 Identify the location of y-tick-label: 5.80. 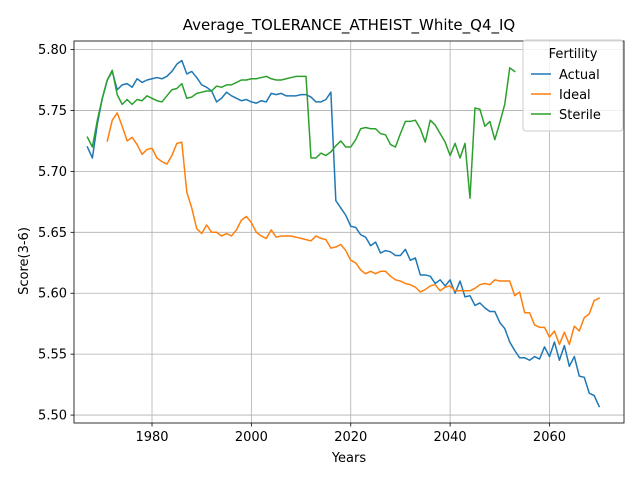
(52, 50).